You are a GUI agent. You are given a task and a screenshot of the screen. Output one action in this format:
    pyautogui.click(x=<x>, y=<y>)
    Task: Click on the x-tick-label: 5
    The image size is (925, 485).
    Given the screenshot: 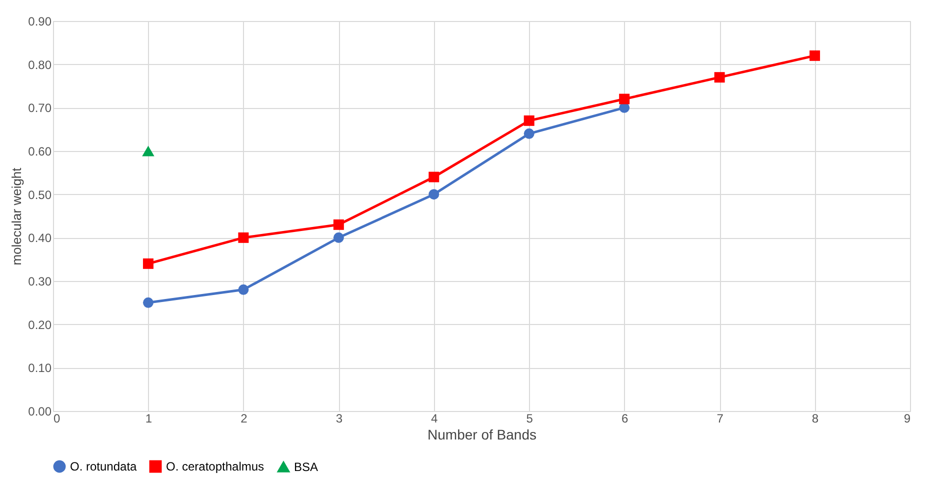 What is the action you would take?
    pyautogui.click(x=530, y=419)
    